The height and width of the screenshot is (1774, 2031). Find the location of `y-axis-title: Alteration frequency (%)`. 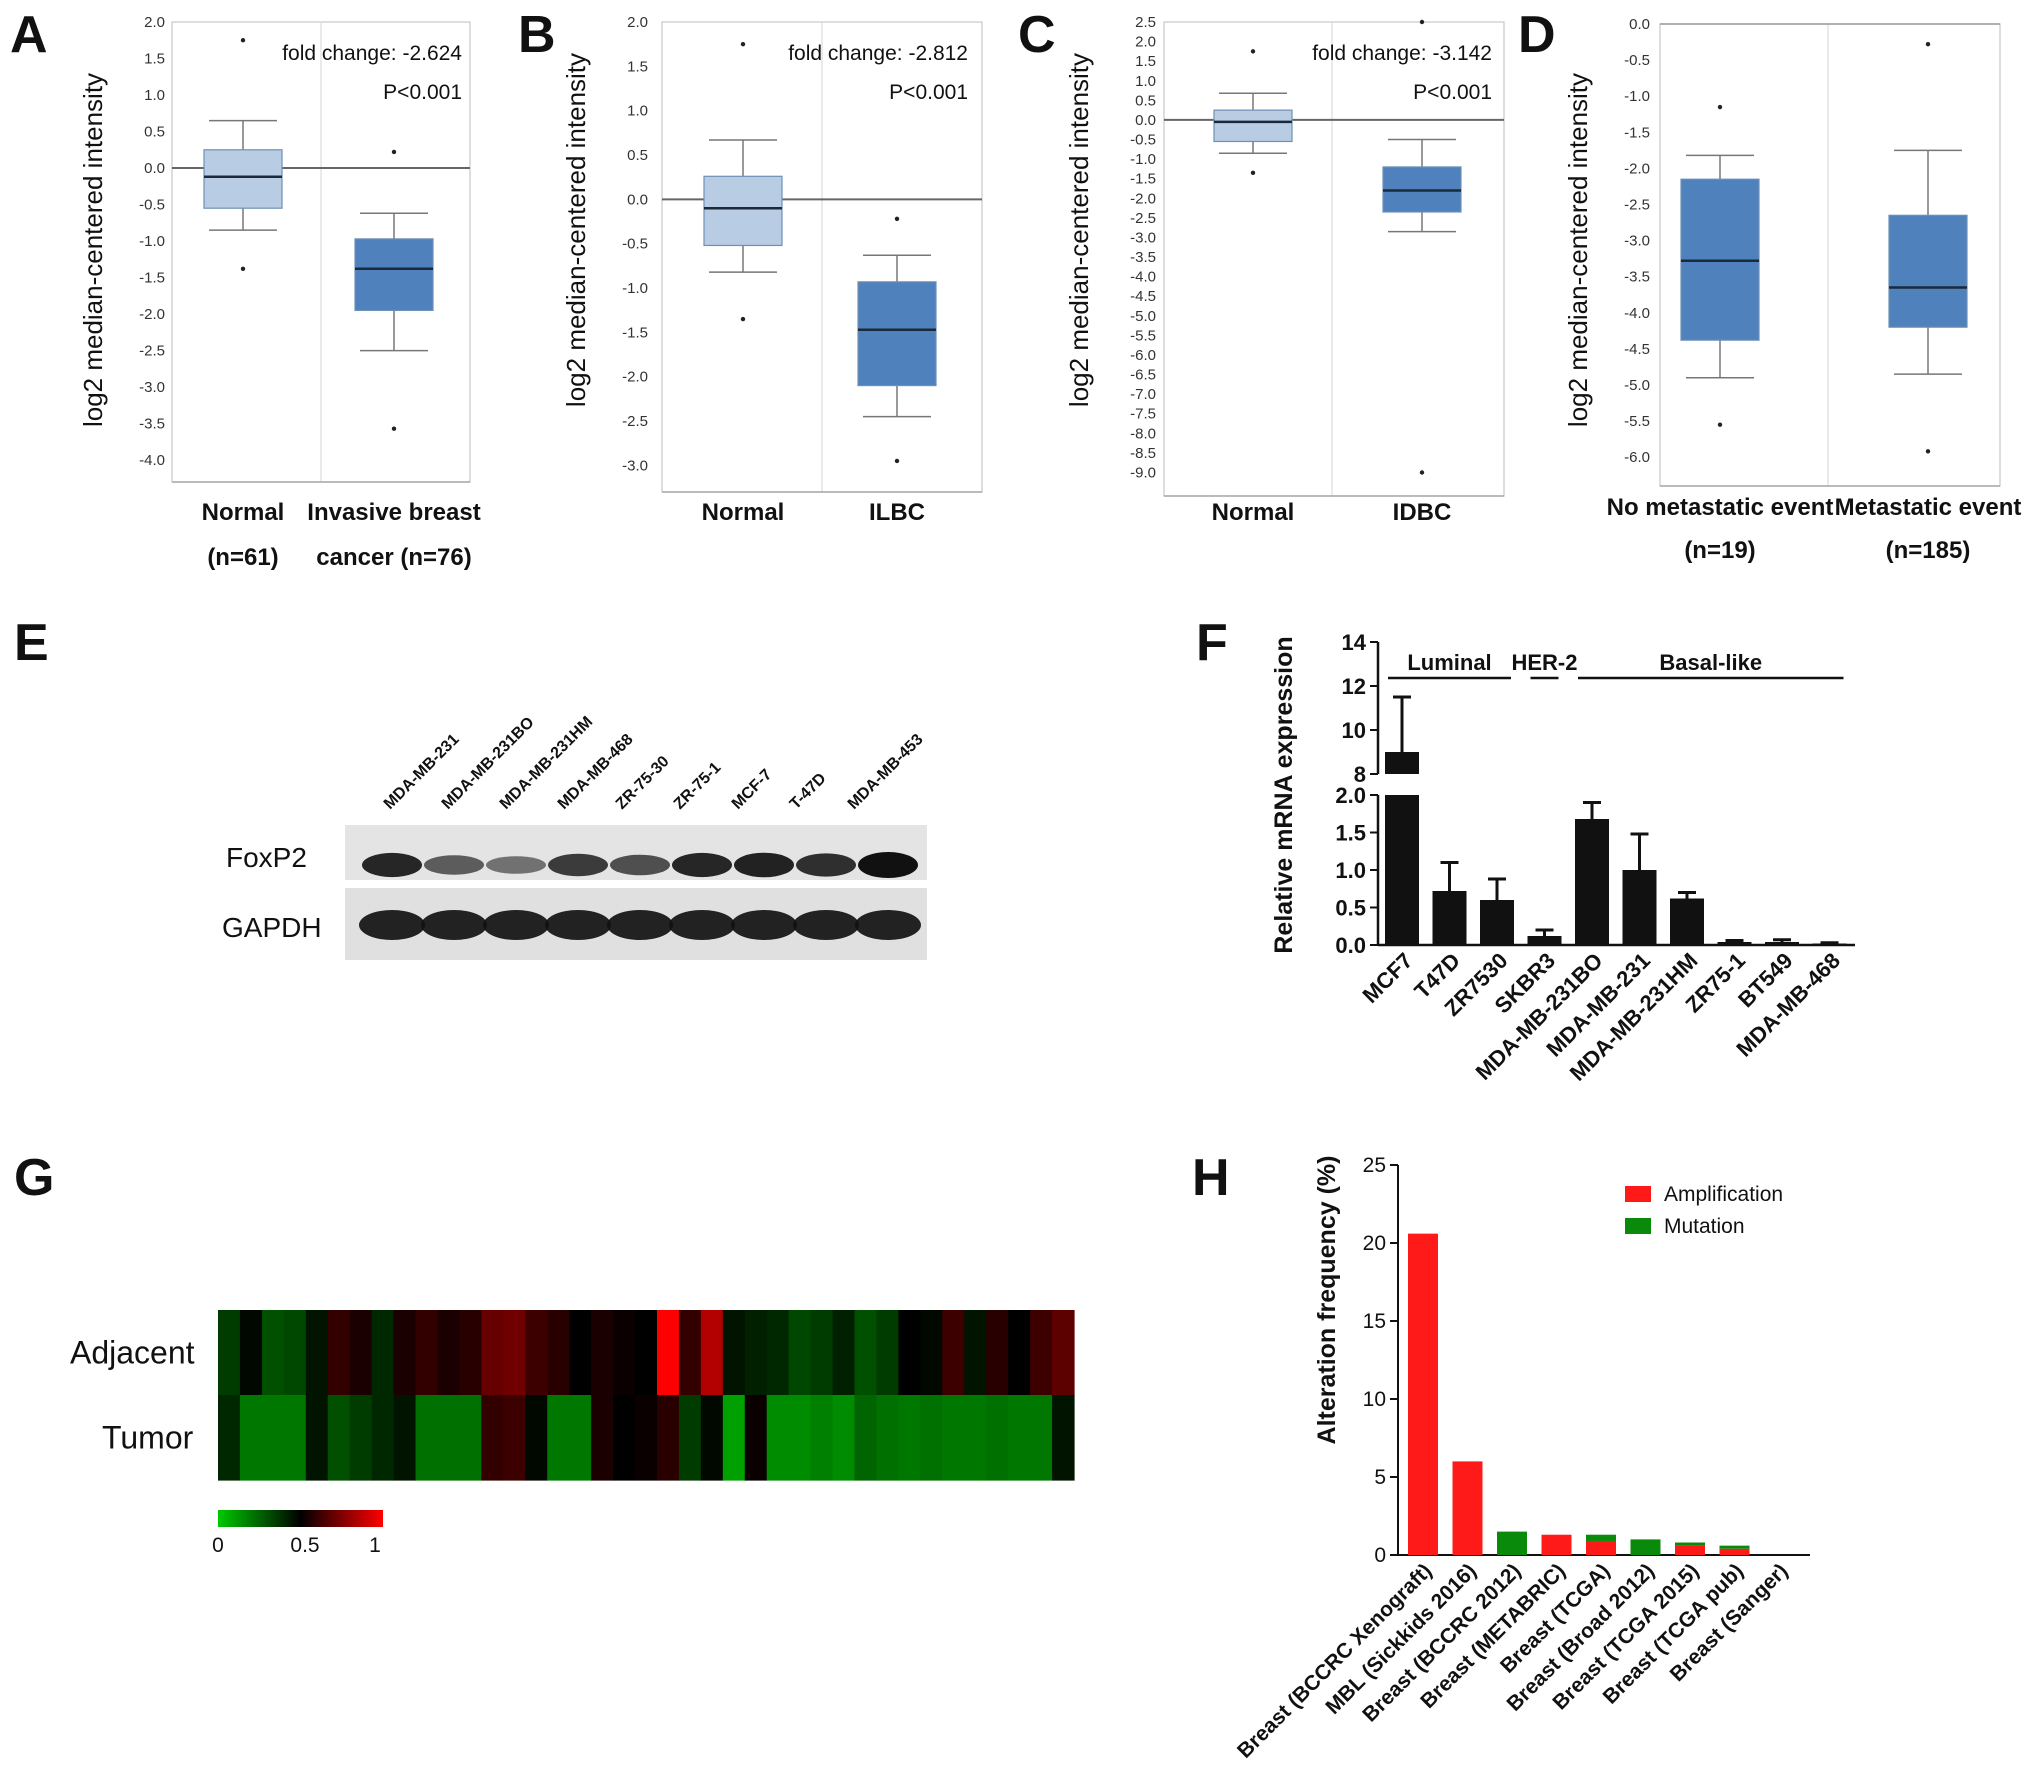

y-axis-title: Alteration frequency (%) is located at coordinates (1327, 1300).